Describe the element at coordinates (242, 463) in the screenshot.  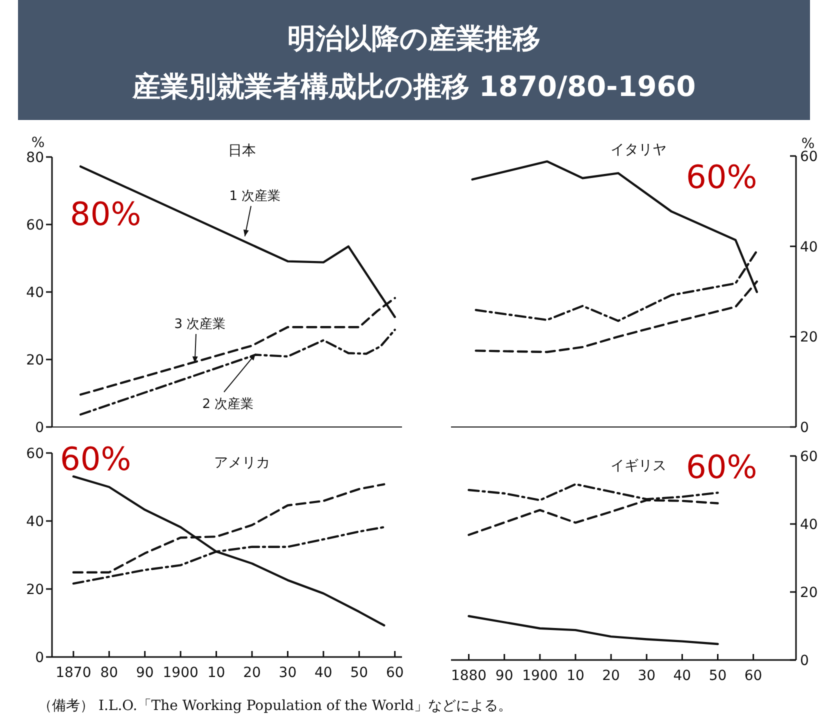
I see `chart-title: アメリカ` at that location.